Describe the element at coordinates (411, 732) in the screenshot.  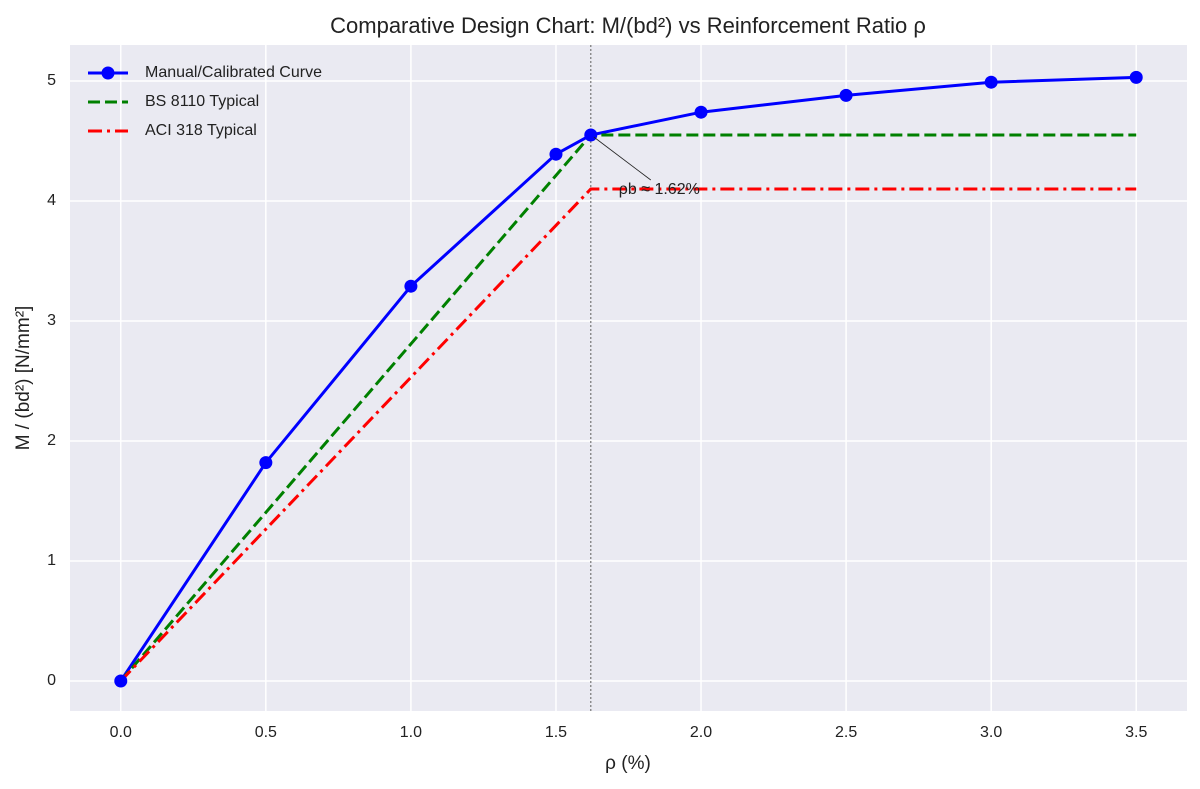
I see `x-tick-label: 1.0` at that location.